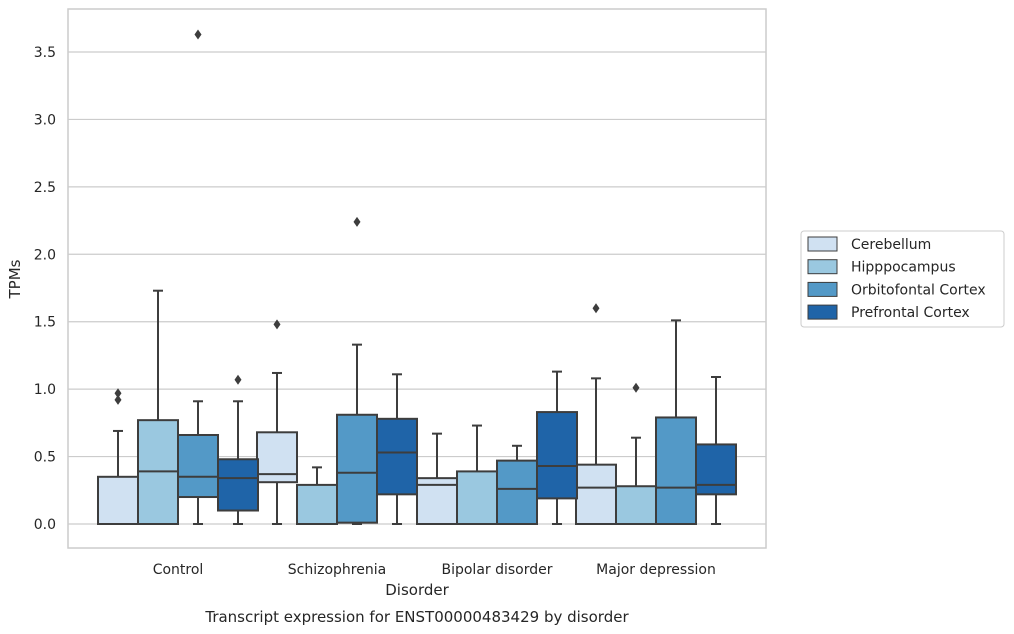 The image size is (1014, 634). I want to click on y-tick-label: 2.0, so click(45, 255).